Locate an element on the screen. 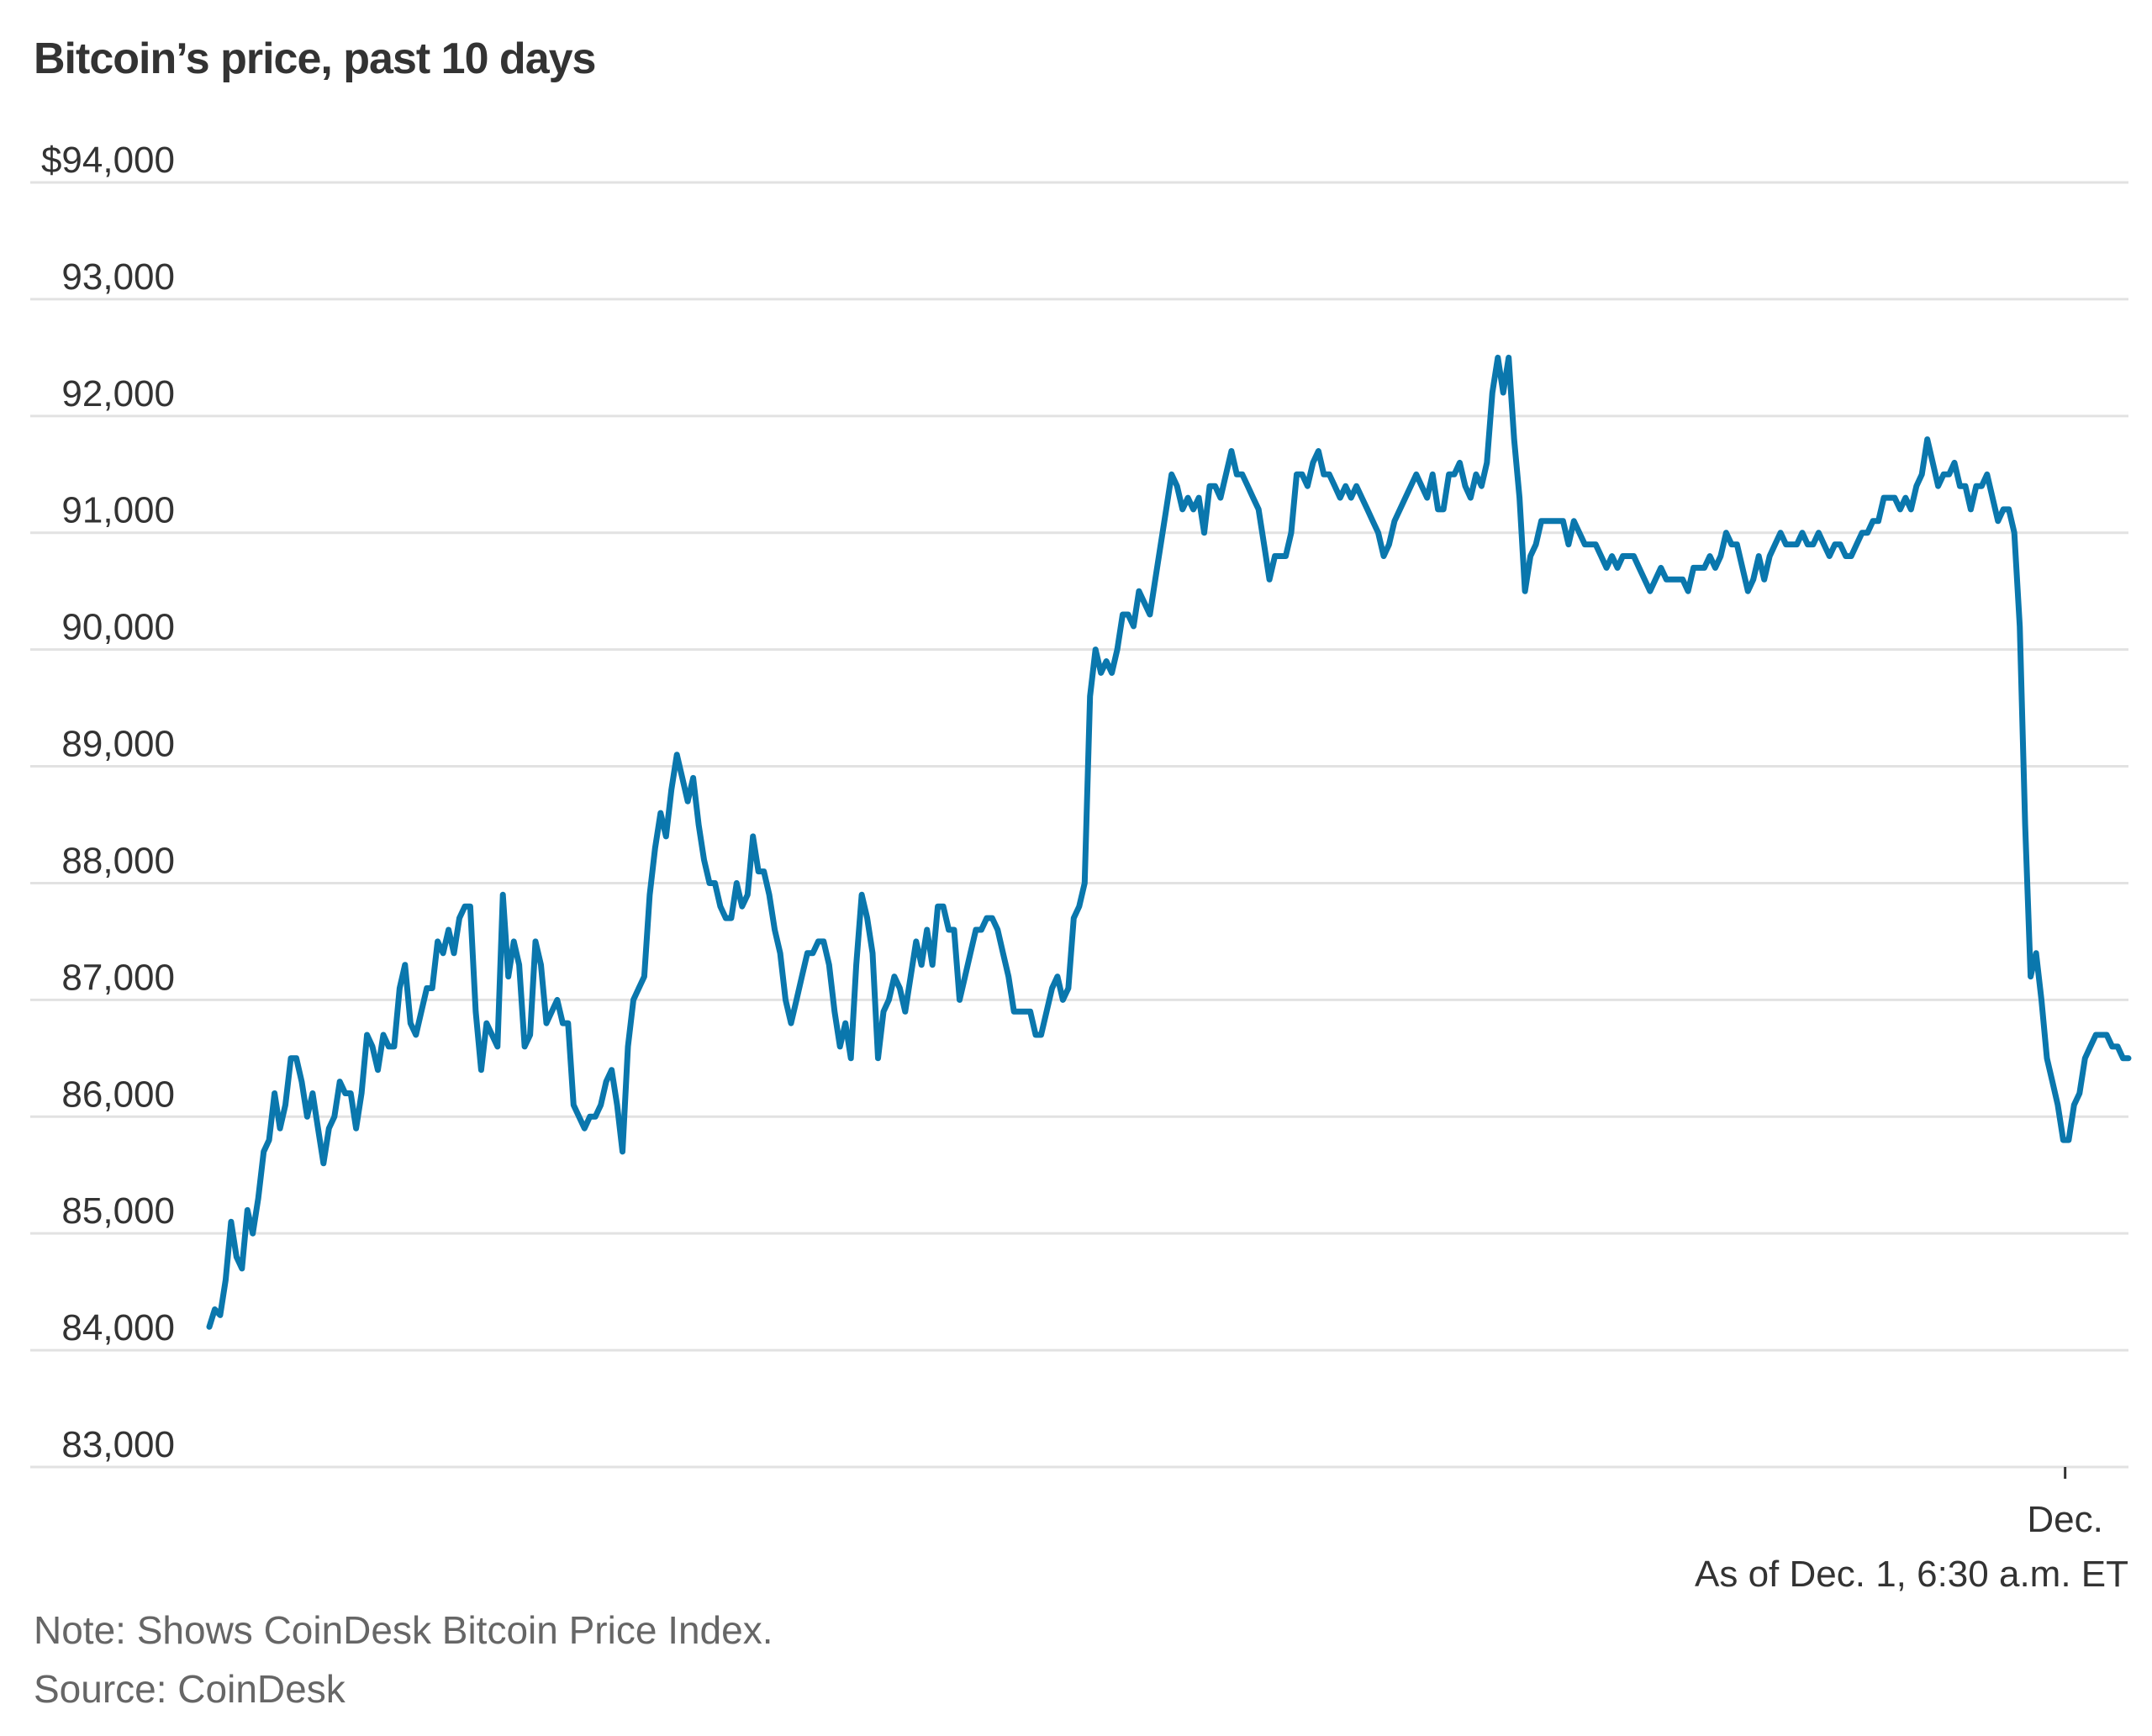  y-tick-label: 90,000 is located at coordinates (118, 627).